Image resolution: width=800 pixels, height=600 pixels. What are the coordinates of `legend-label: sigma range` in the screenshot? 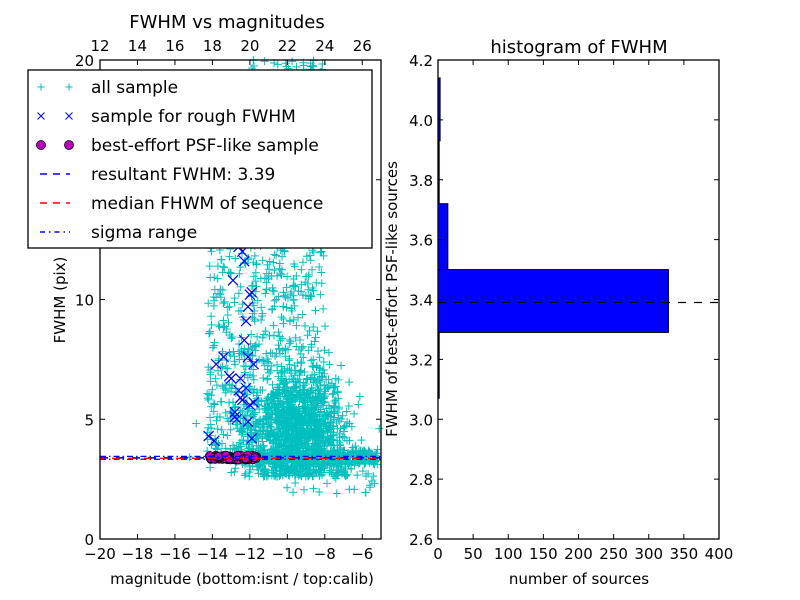 It's located at (144, 233).